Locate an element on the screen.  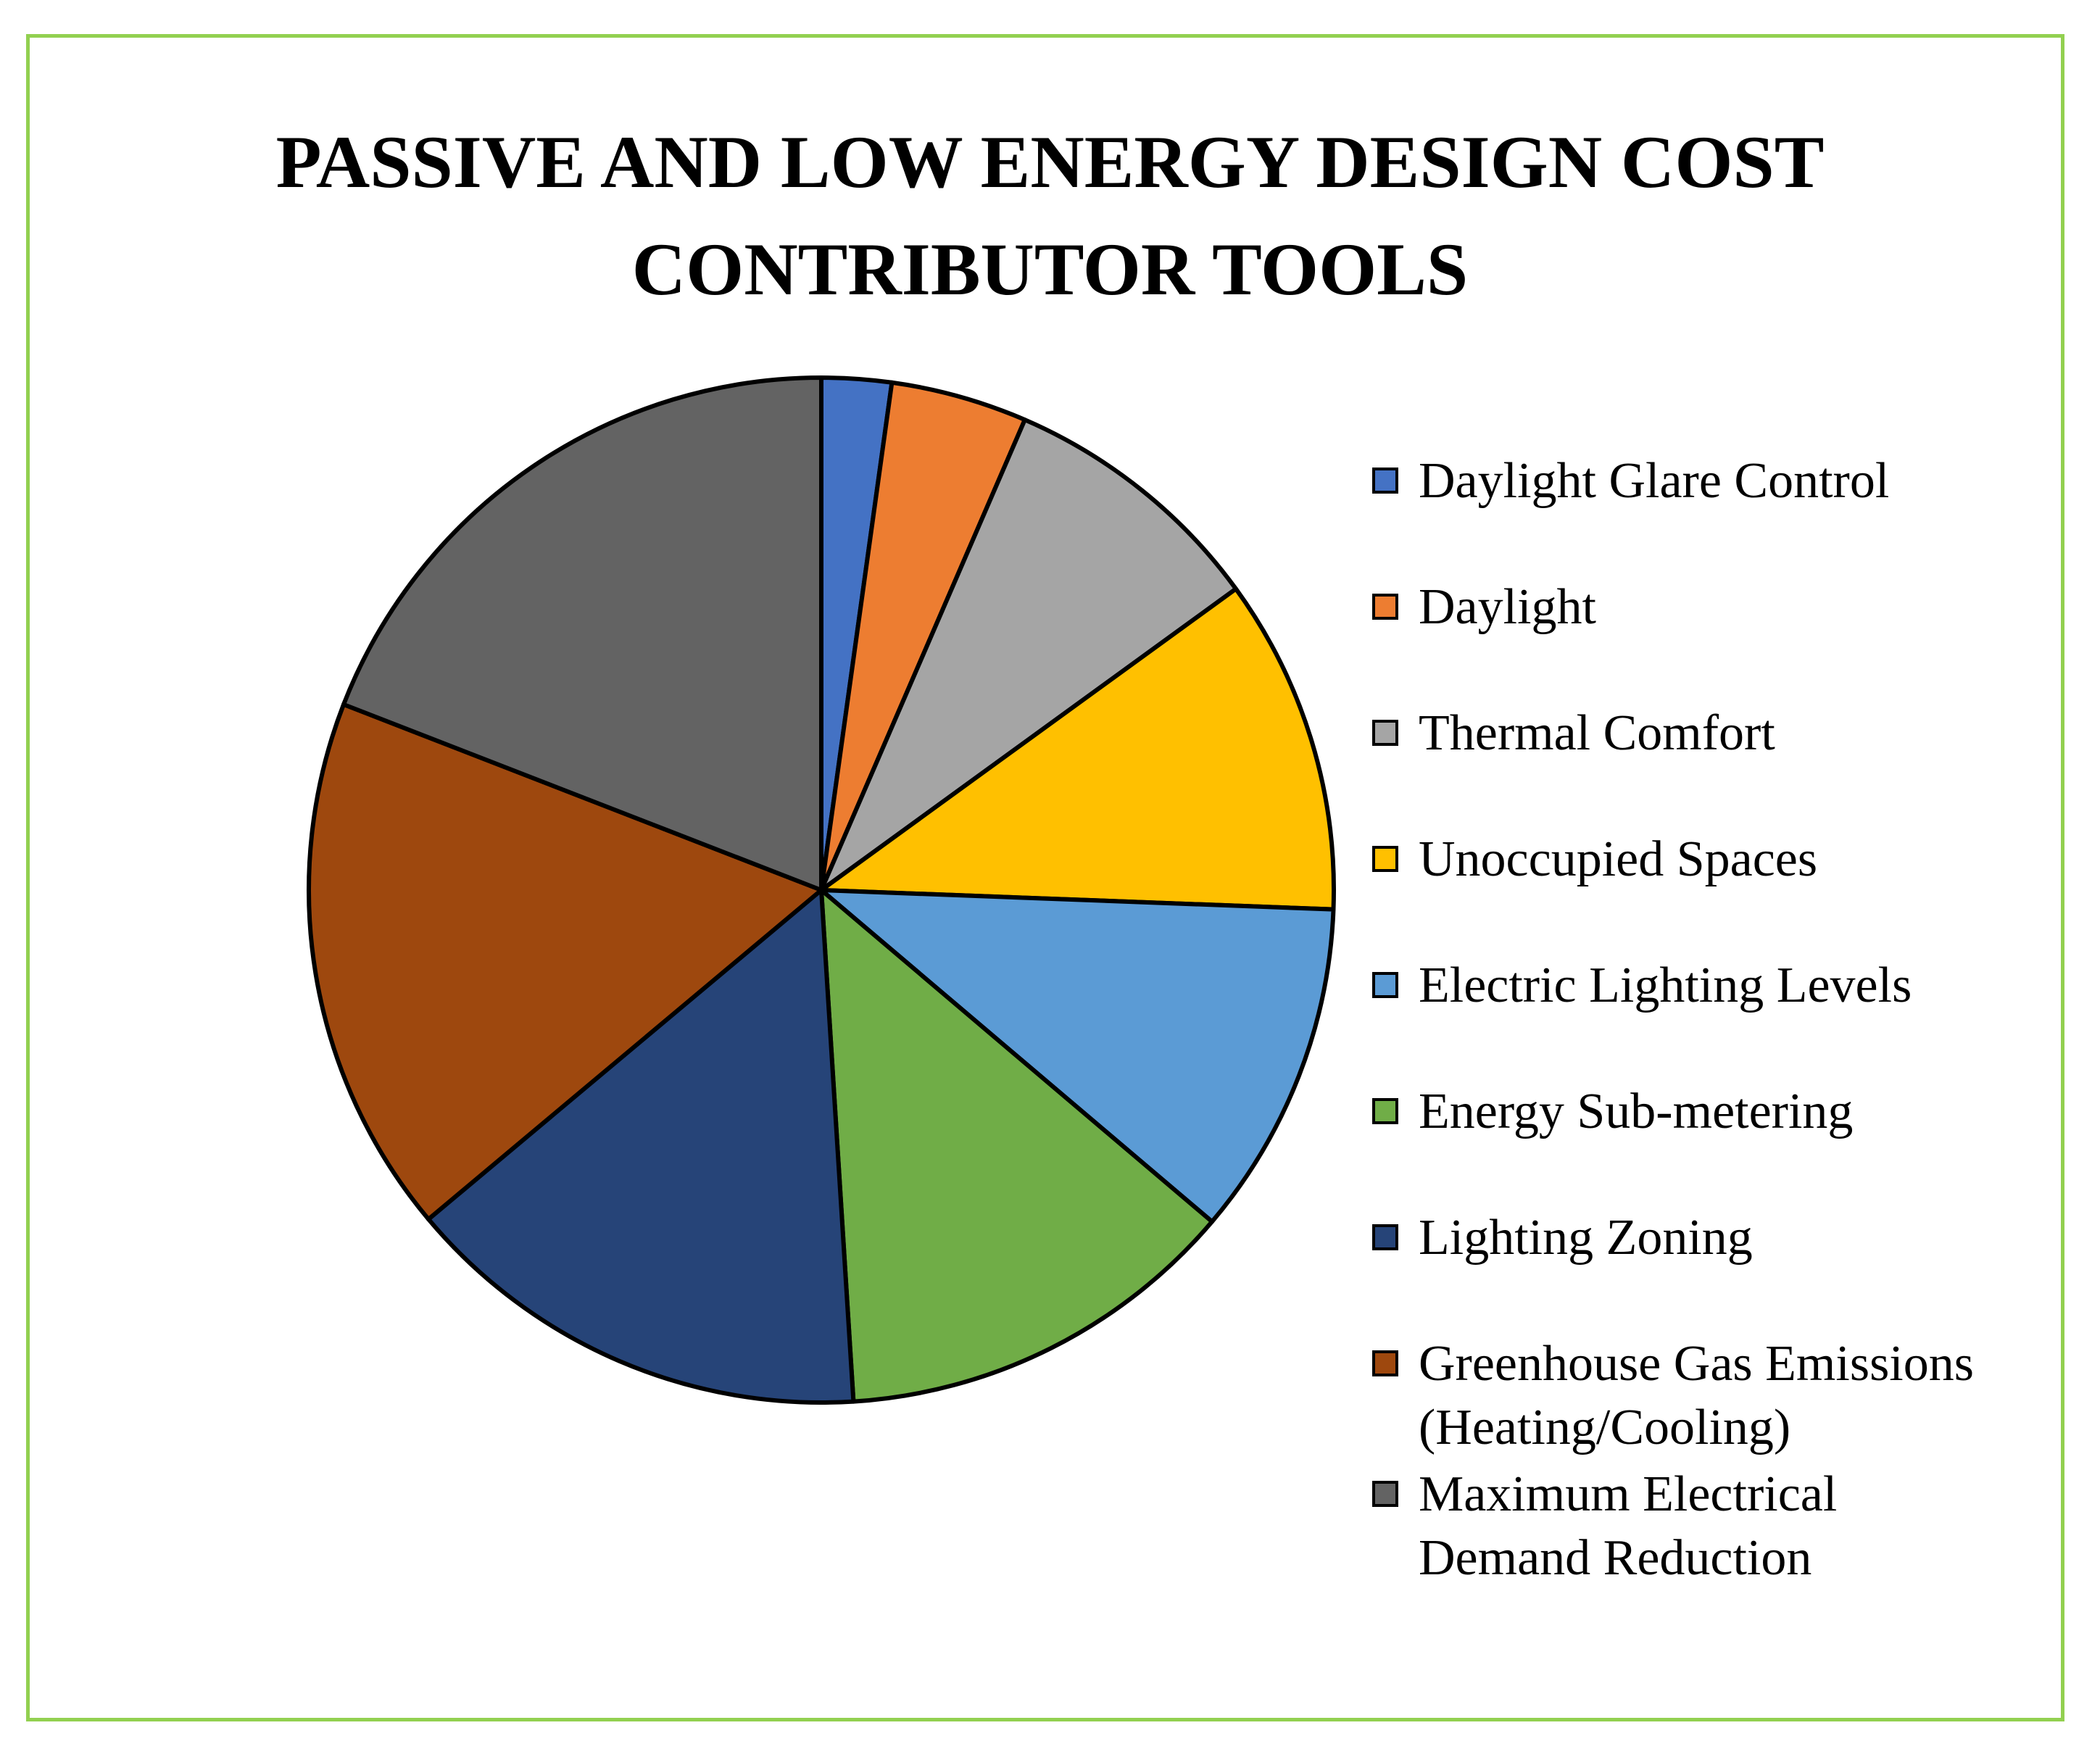
legend-label-line: (Heating/Cooling) is located at coordinates (1605, 1427).